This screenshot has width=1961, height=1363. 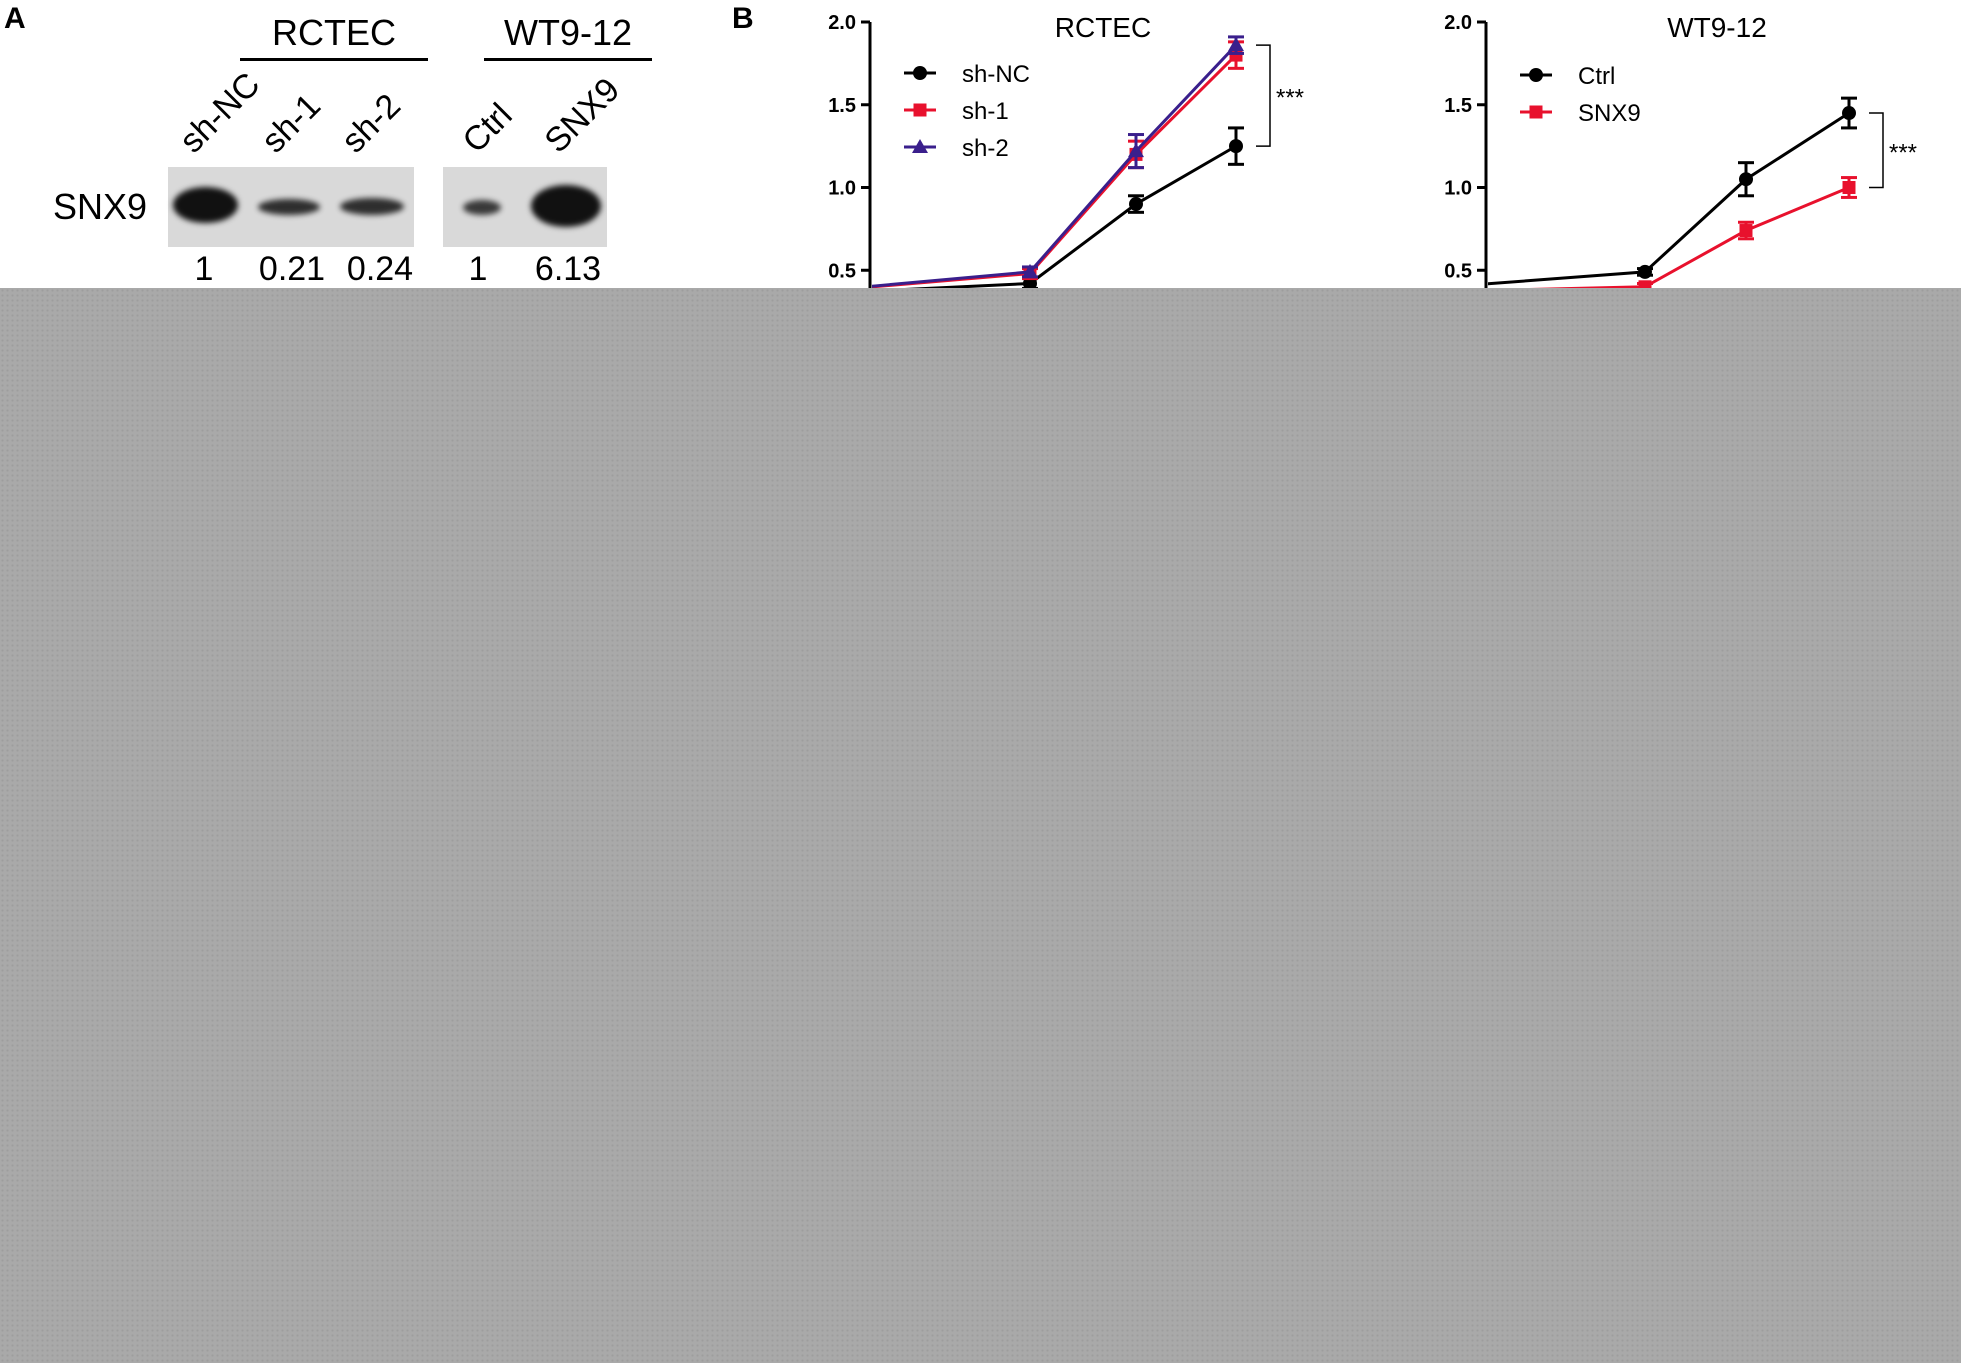 What do you see at coordinates (743, 18) in the screenshot?
I see `panel-b-letter: B` at bounding box center [743, 18].